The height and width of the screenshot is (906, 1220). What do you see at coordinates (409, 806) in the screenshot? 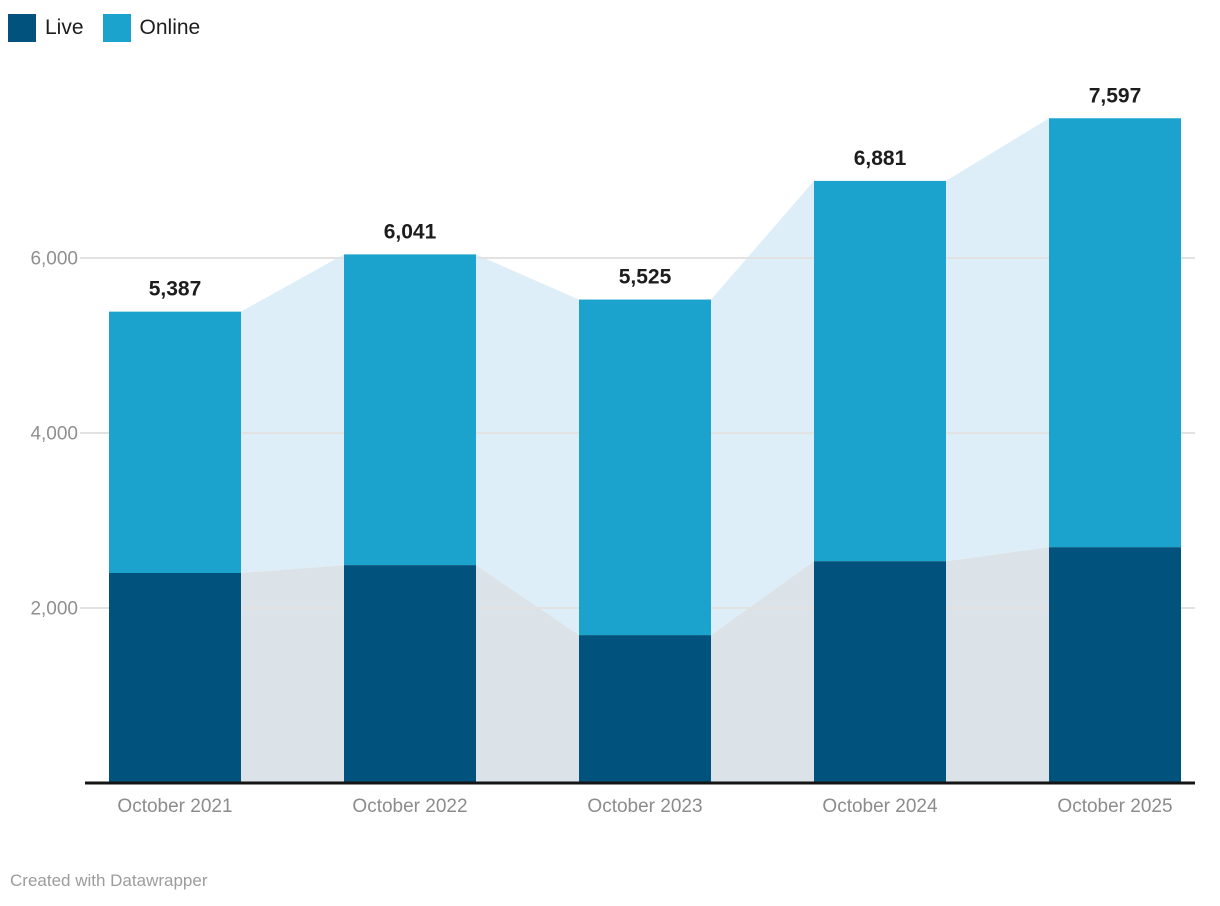
I see `x-axis-category-label: October 2022` at bounding box center [409, 806].